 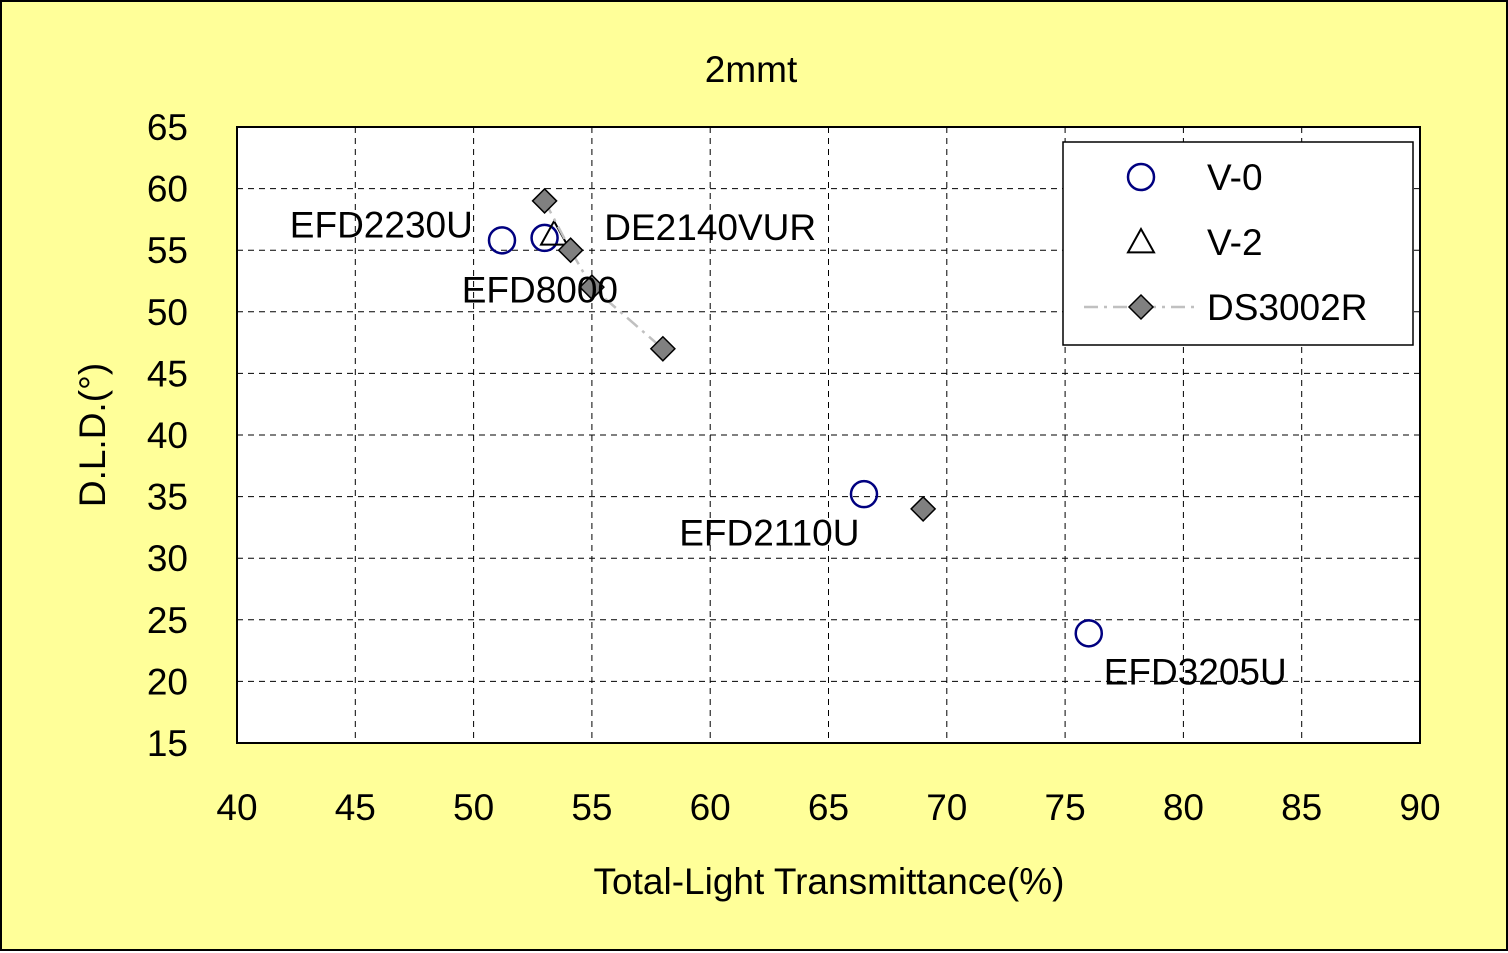 I want to click on y-tick-label: 30, so click(x=167, y=558).